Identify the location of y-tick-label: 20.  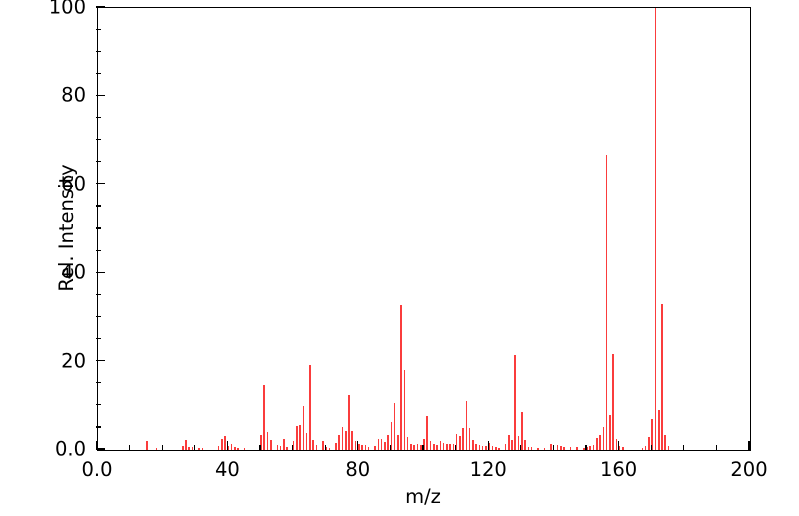
(73, 361).